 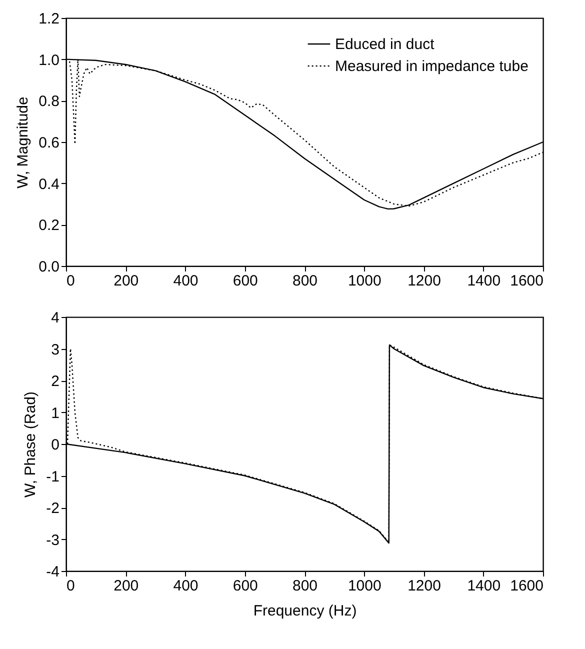 I want to click on y-tick-label: 0.6, so click(x=49, y=143).